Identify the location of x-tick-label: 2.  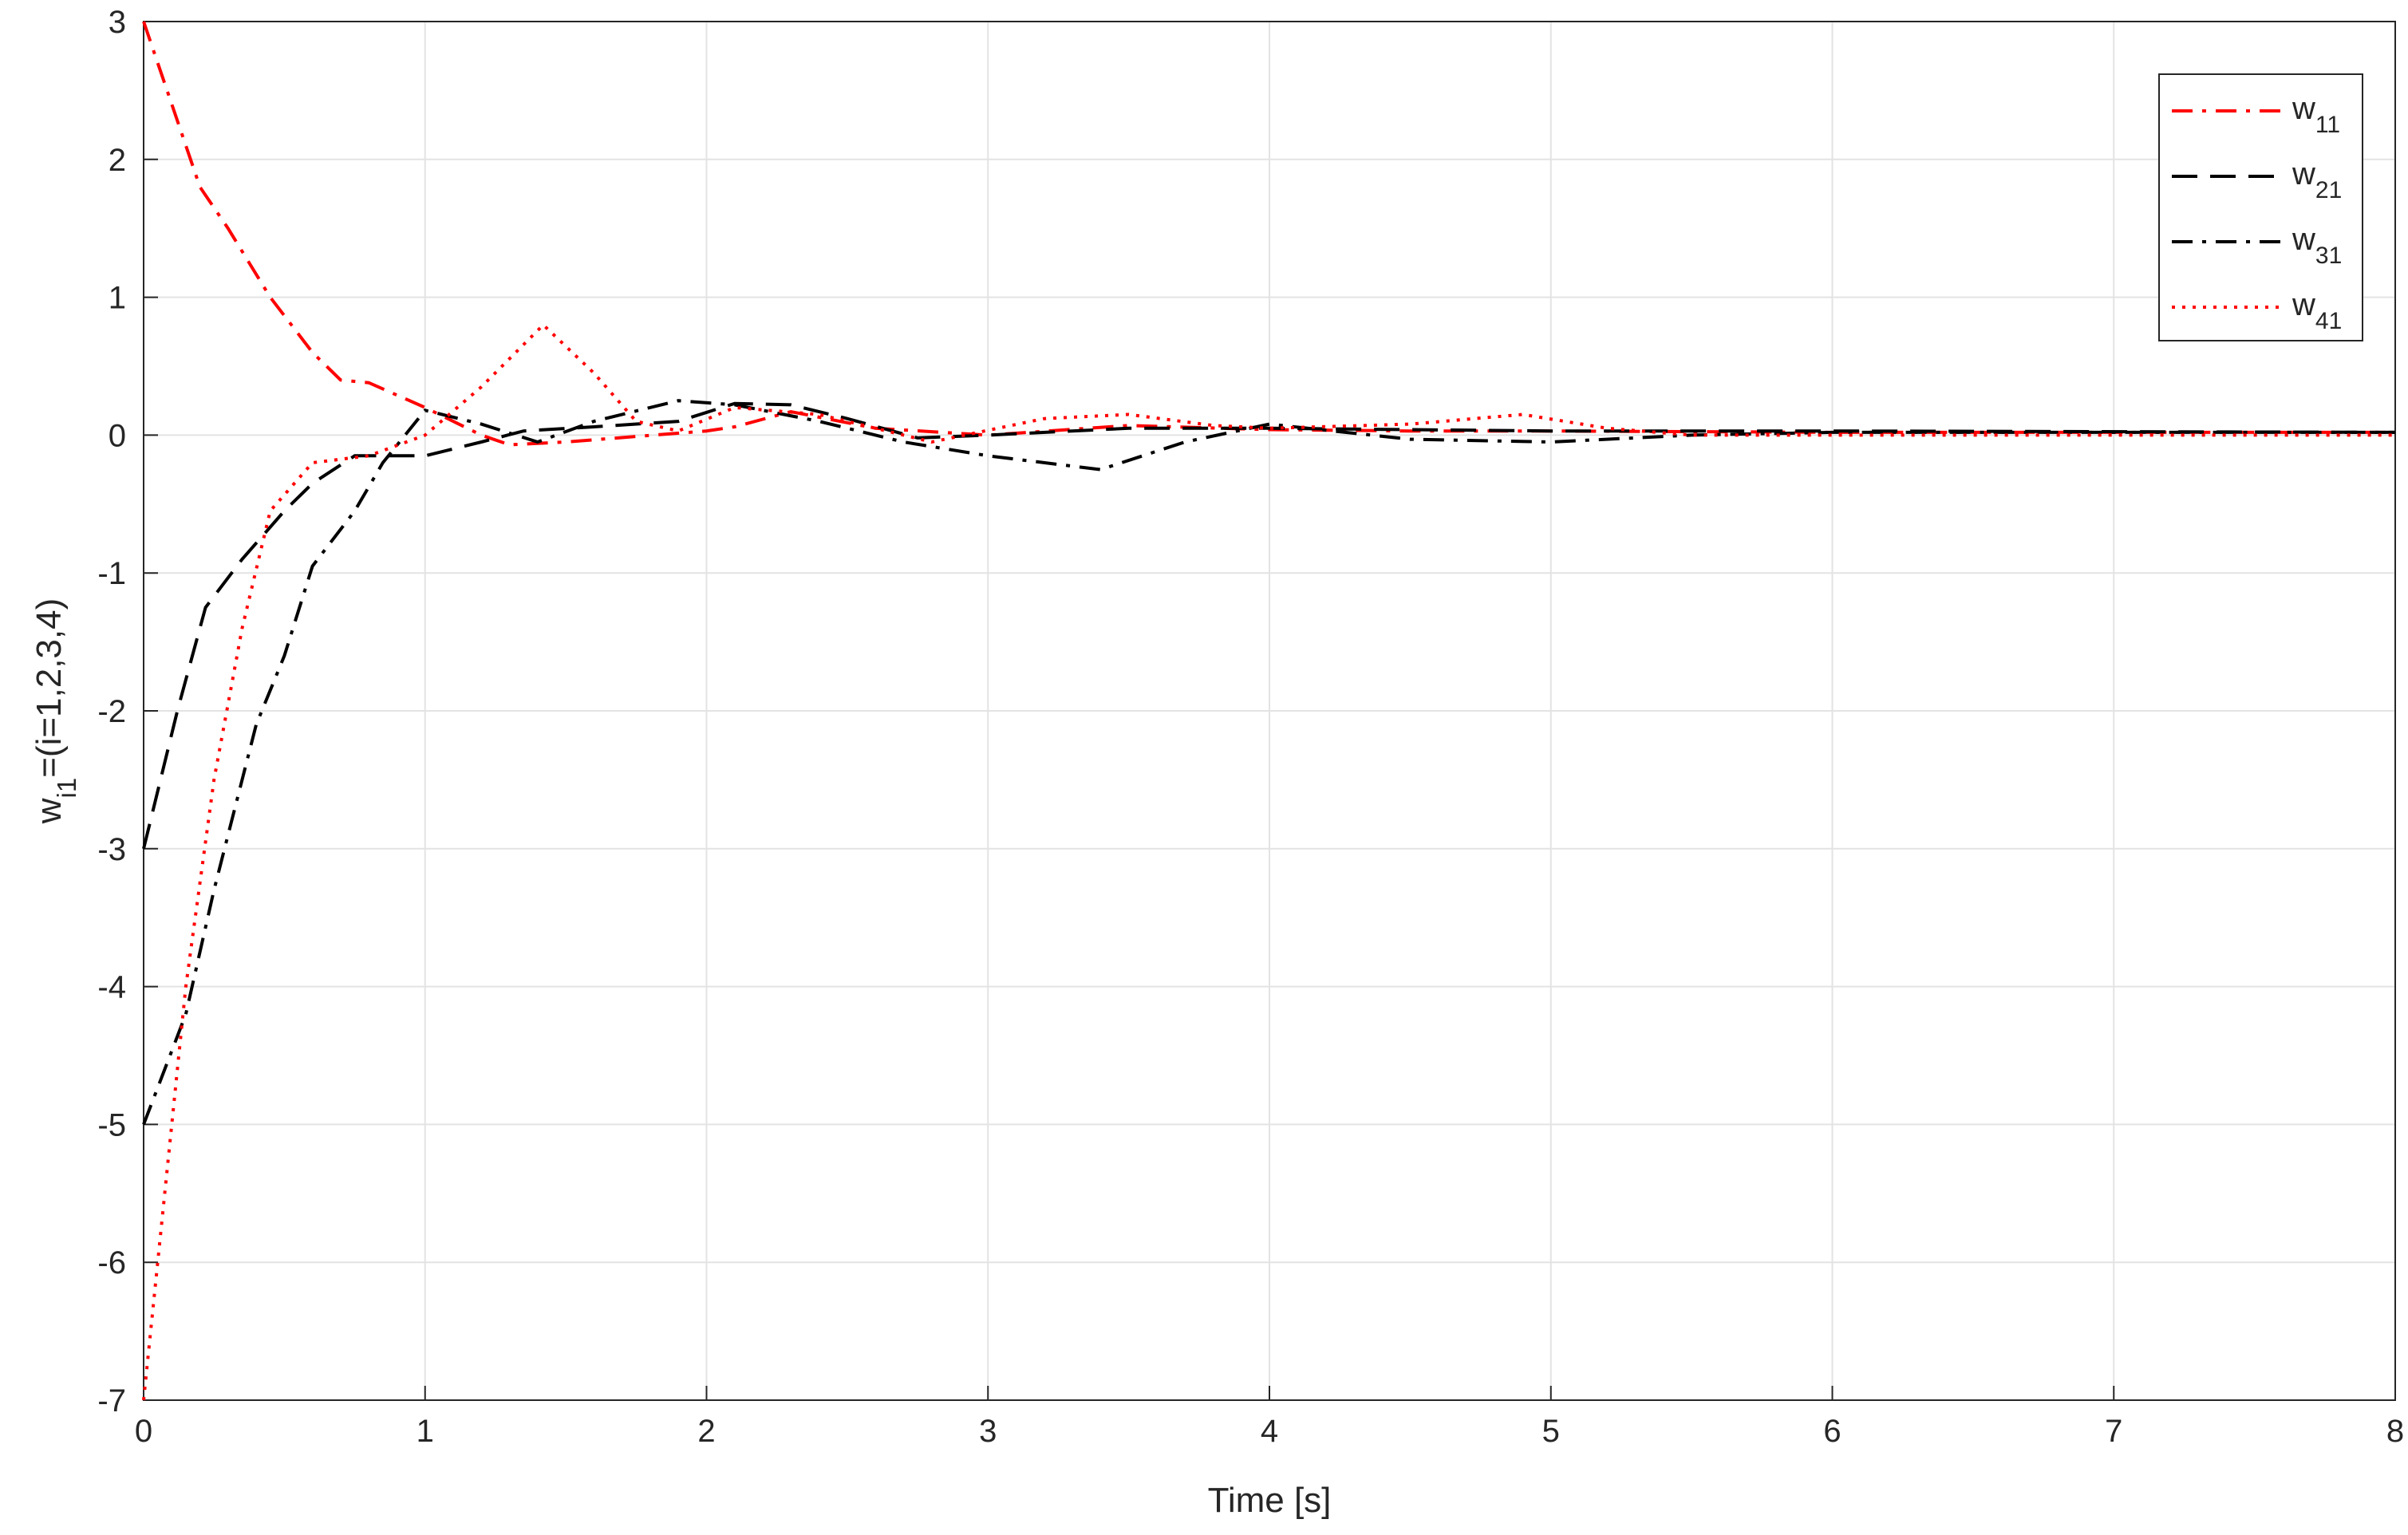
(706, 1431).